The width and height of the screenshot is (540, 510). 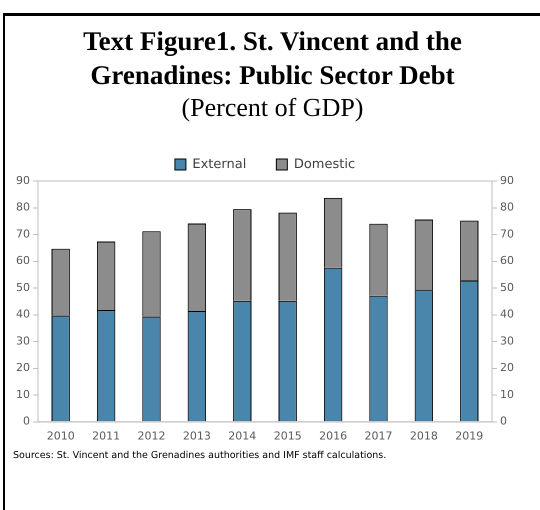 I want to click on x-tick-label: 2018, so click(x=424, y=435).